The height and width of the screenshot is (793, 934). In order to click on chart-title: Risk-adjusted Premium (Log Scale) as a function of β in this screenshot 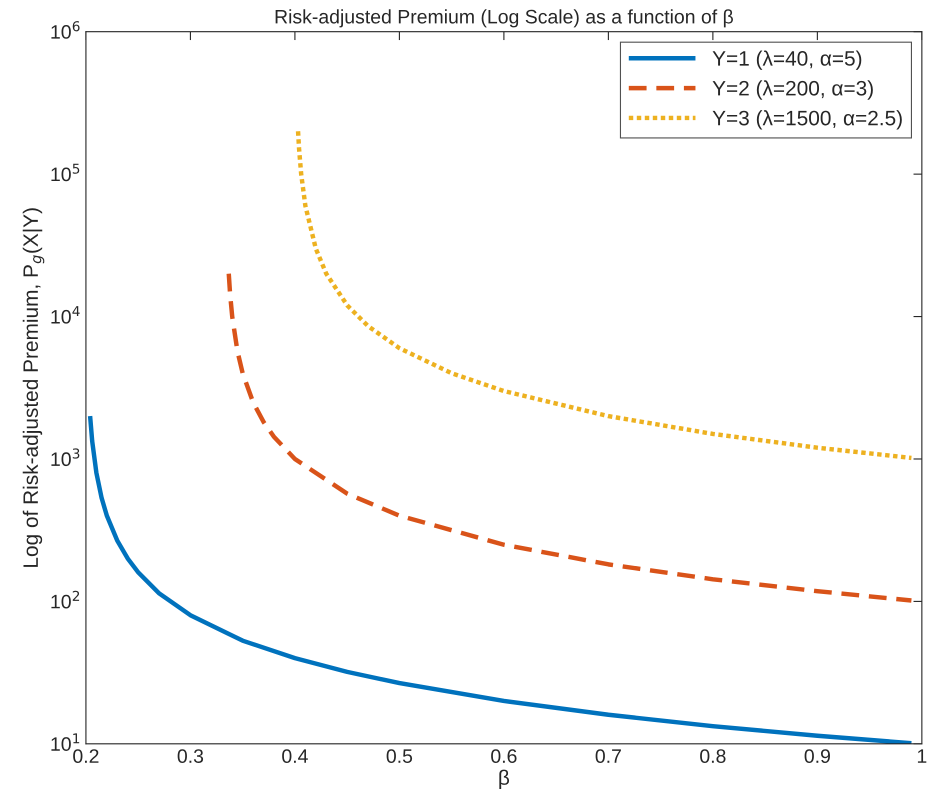, I will do `click(504, 18)`.